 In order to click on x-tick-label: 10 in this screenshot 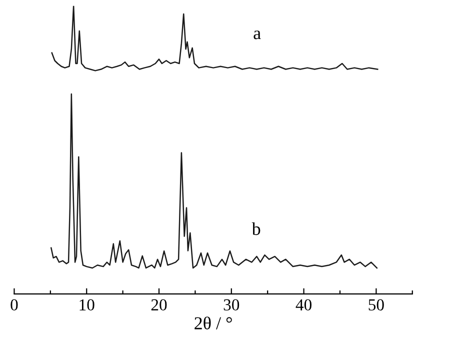, I will do `click(87, 304)`.